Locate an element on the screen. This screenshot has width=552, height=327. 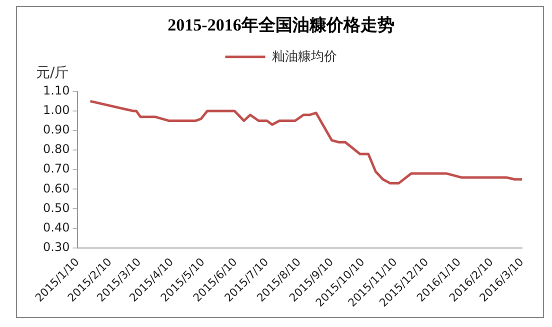
y-tick-label: 0.90 is located at coordinates (56, 129).